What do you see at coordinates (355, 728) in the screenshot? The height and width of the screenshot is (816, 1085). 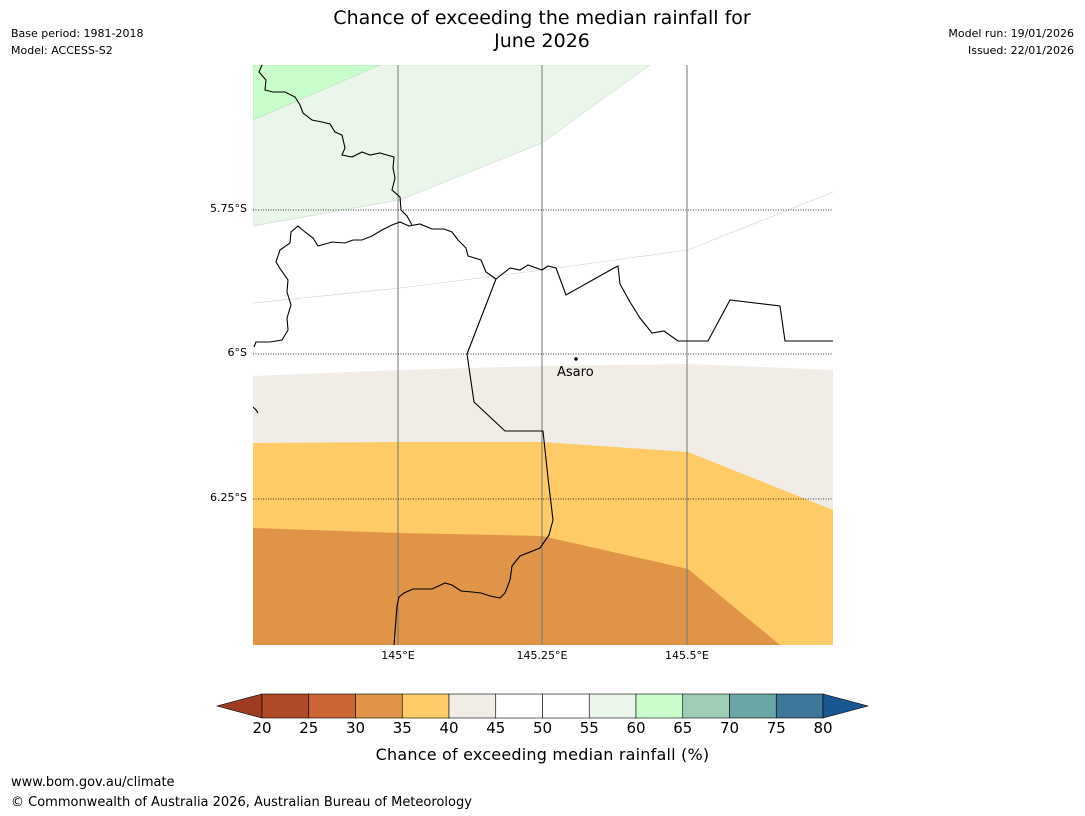 I see `colorbar-tick-label: 30` at bounding box center [355, 728].